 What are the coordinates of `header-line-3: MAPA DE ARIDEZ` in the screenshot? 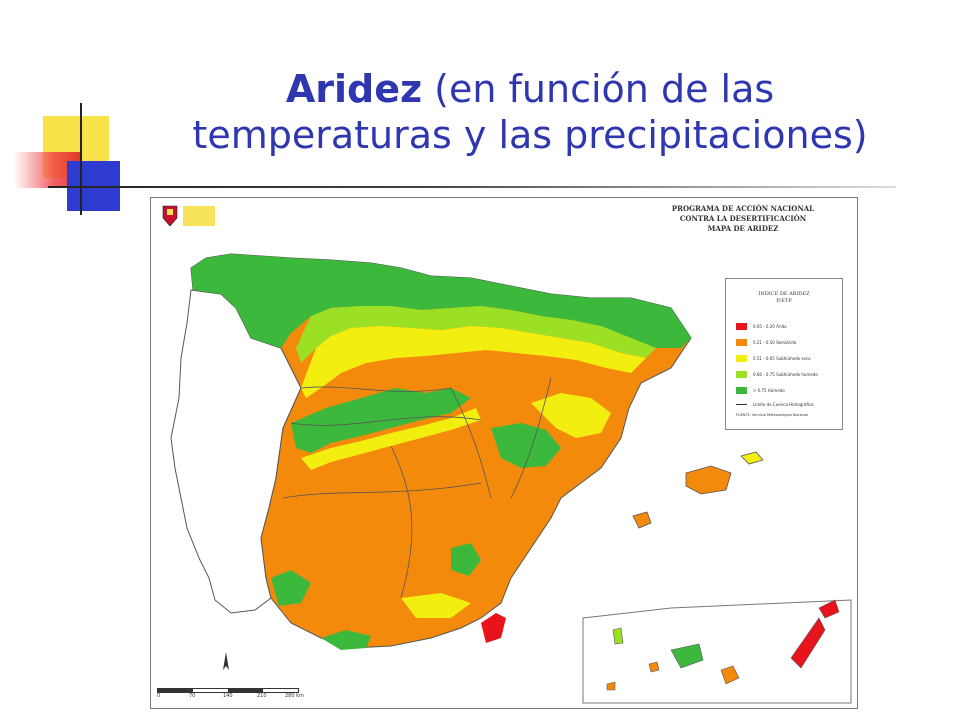 It's located at (743, 228).